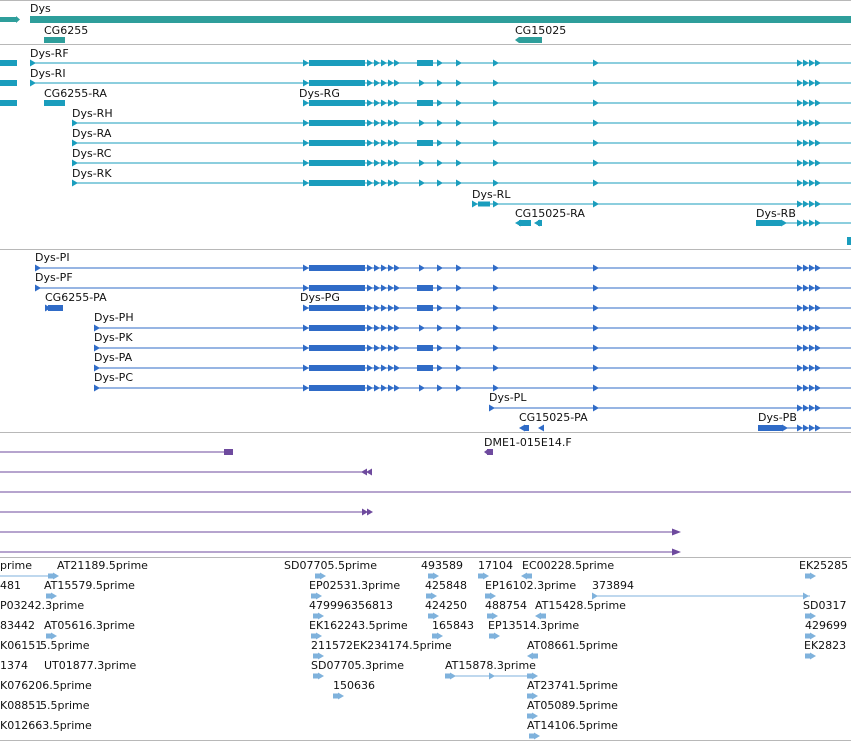  I want to click on transcript-feature-dys-rk, so click(461, 183).